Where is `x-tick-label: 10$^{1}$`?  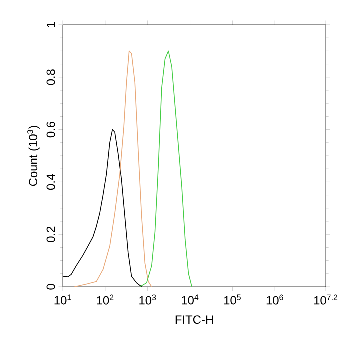
x-tick-label: 10$^{1}$ is located at coordinates (63, 299).